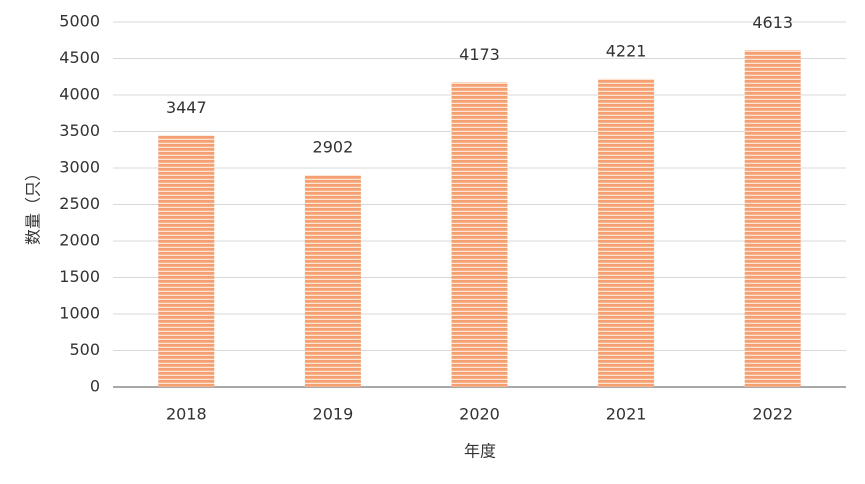  What do you see at coordinates (79, 276) in the screenshot?
I see `y-tick-label: 1500` at bounding box center [79, 276].